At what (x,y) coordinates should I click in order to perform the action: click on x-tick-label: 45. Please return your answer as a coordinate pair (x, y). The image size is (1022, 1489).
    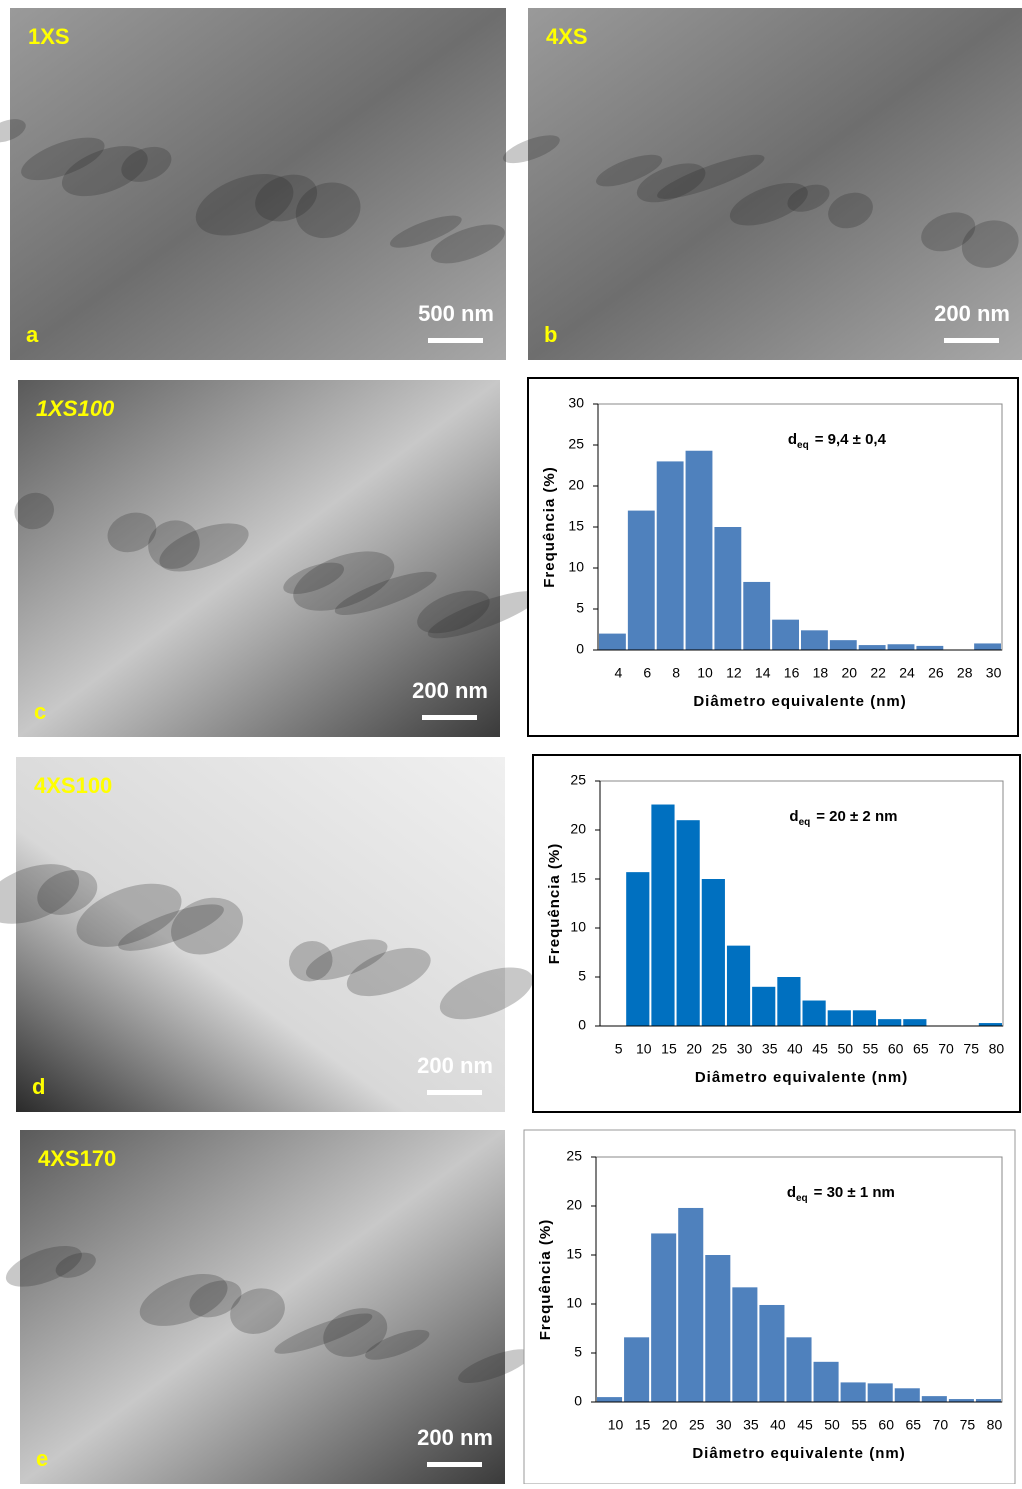
    Looking at the image, I should click on (805, 1425).